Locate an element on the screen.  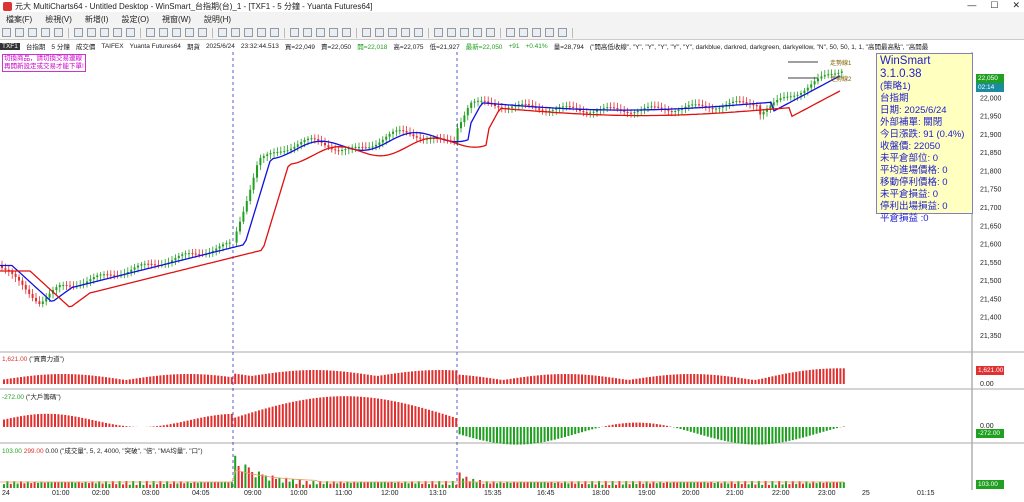
minimize-icon: — is located at coordinates (972, 5).